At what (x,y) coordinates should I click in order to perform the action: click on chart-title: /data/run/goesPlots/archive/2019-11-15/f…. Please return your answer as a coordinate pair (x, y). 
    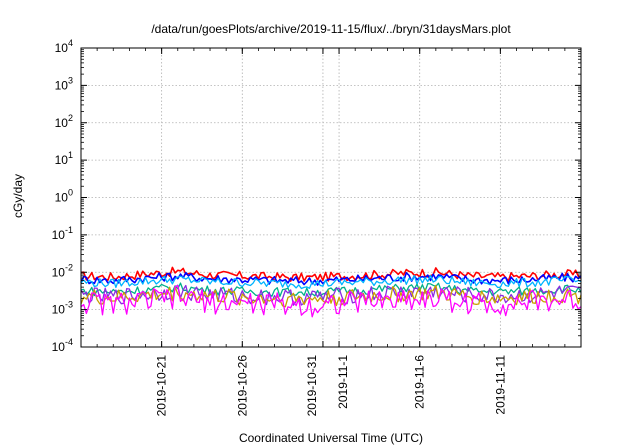
    Looking at the image, I should click on (331, 29).